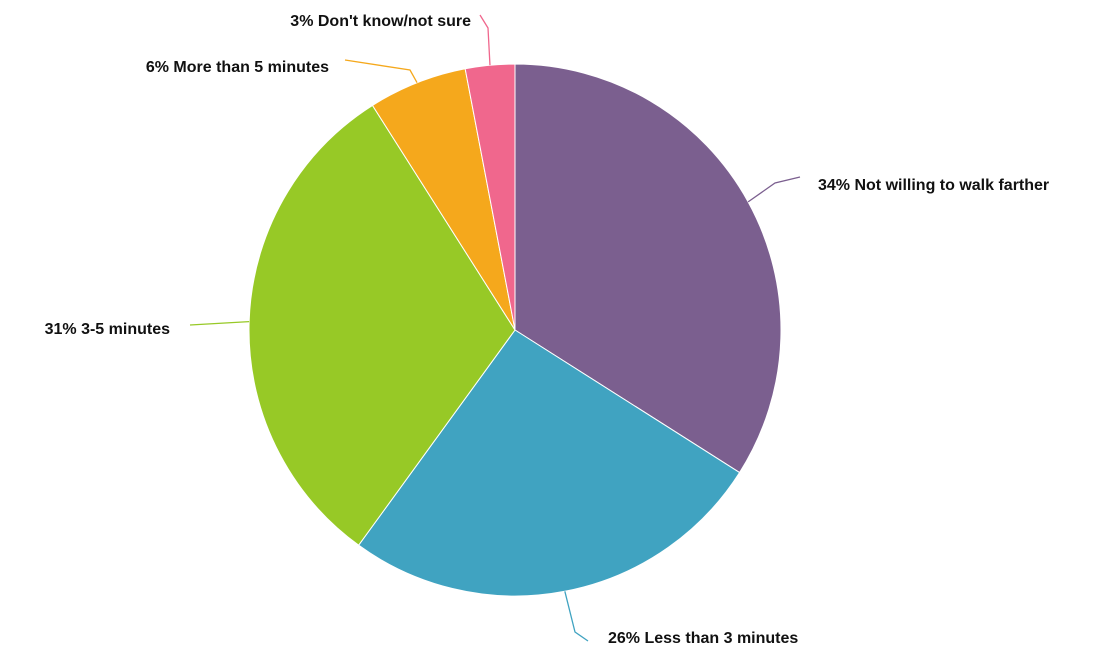 The image size is (1118, 654). Describe the element at coordinates (107, 329) in the screenshot. I see `slice-label-3: 31% 3-5 minutes` at that location.